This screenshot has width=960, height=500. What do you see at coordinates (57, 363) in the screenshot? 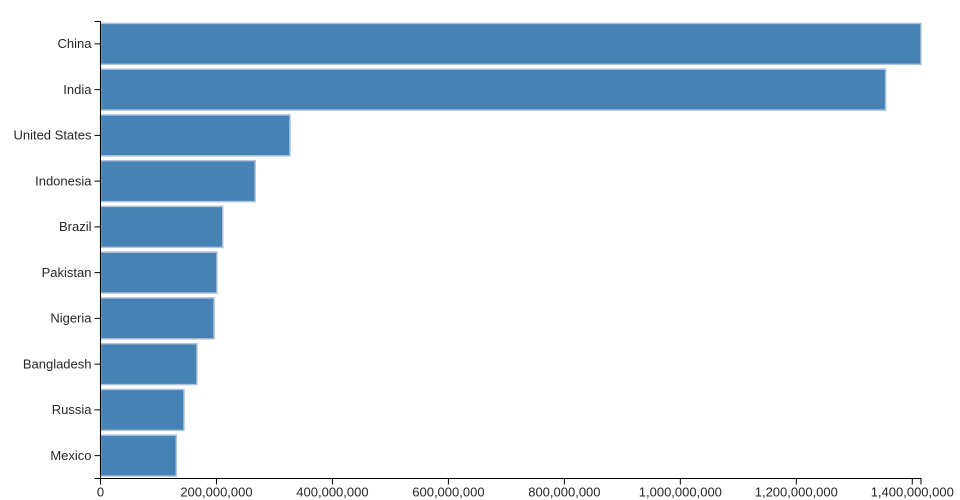
I see `y-label-bangladesh: Bangladesh` at bounding box center [57, 363].